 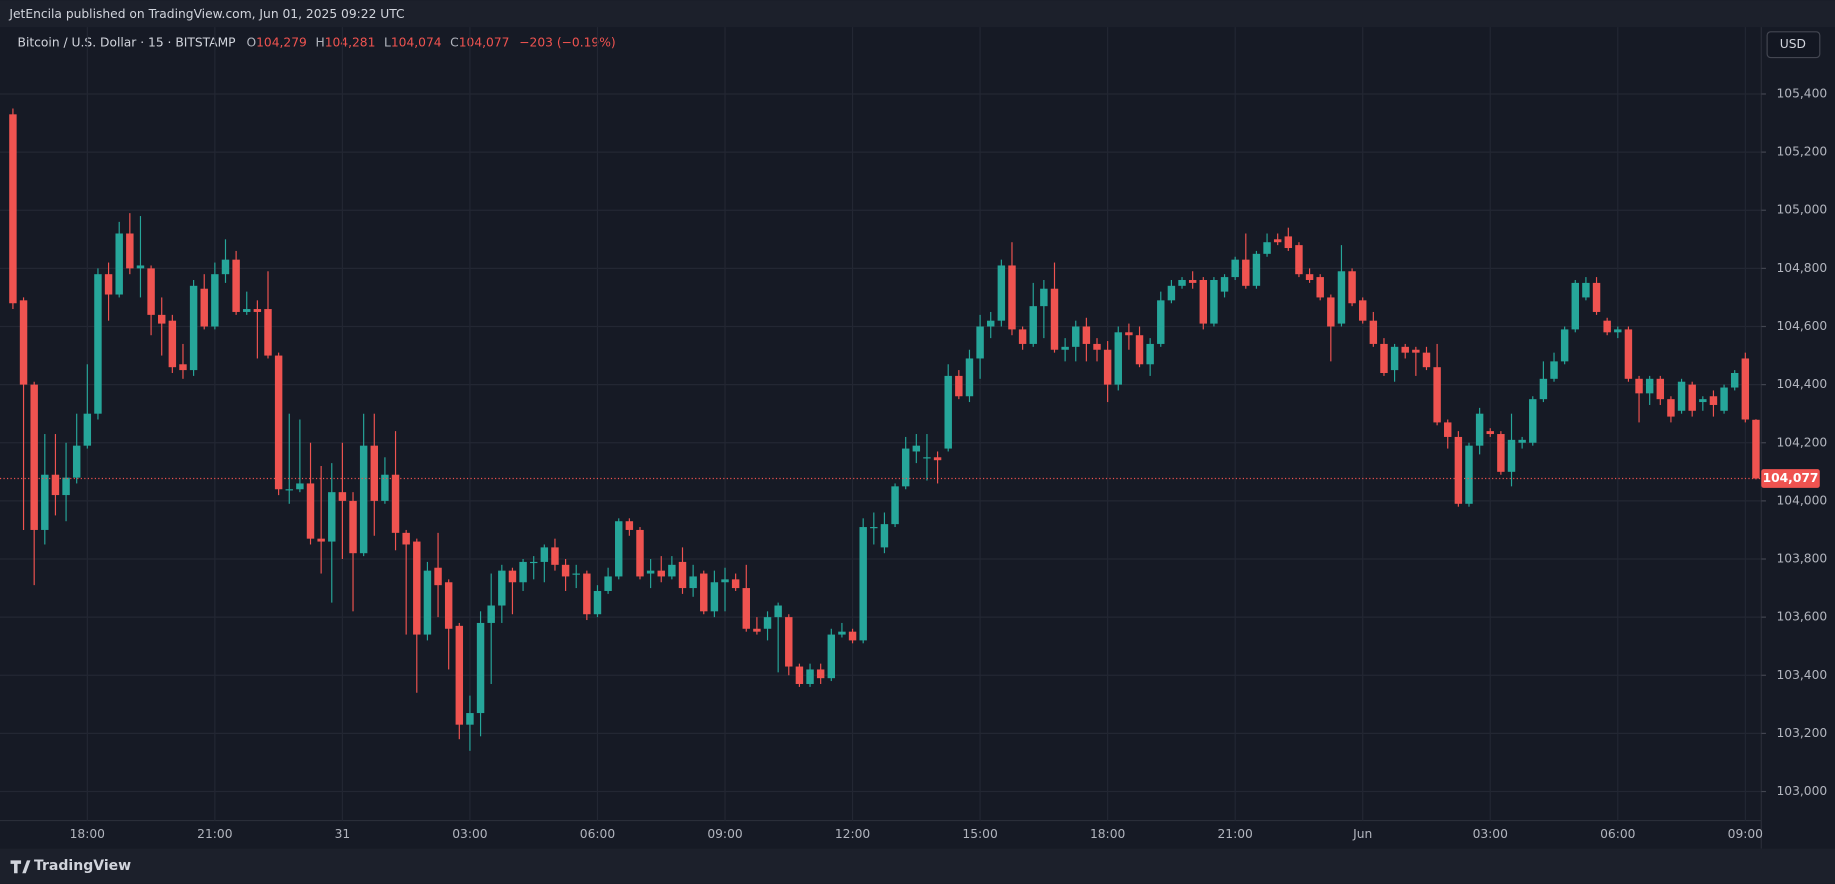 I want to click on x-tick-label: 18:00, so click(x=1107, y=834).